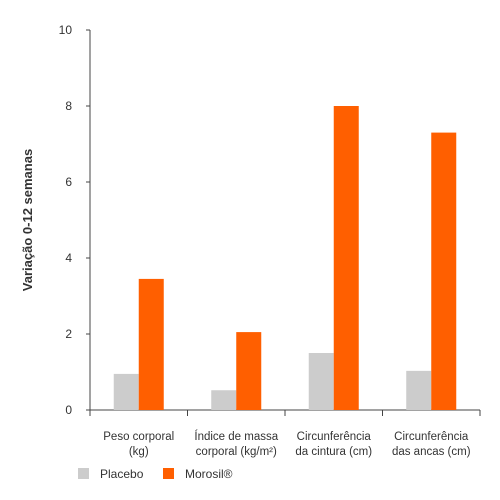  I want to click on y-tick-label: 0, so click(68, 410).